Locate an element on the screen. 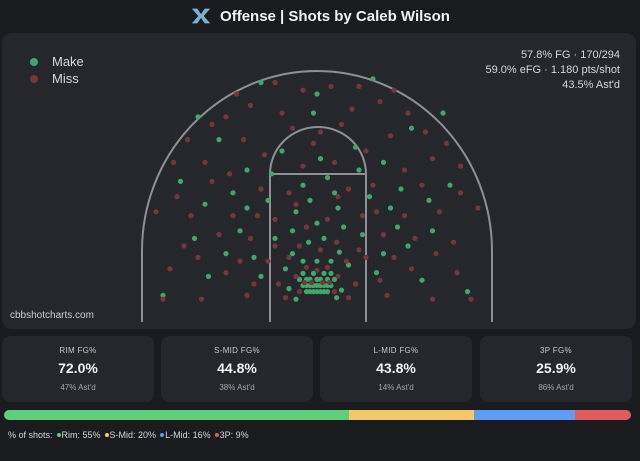 The image size is (640, 461). distribution-label: % of shots: is located at coordinates (30, 435).